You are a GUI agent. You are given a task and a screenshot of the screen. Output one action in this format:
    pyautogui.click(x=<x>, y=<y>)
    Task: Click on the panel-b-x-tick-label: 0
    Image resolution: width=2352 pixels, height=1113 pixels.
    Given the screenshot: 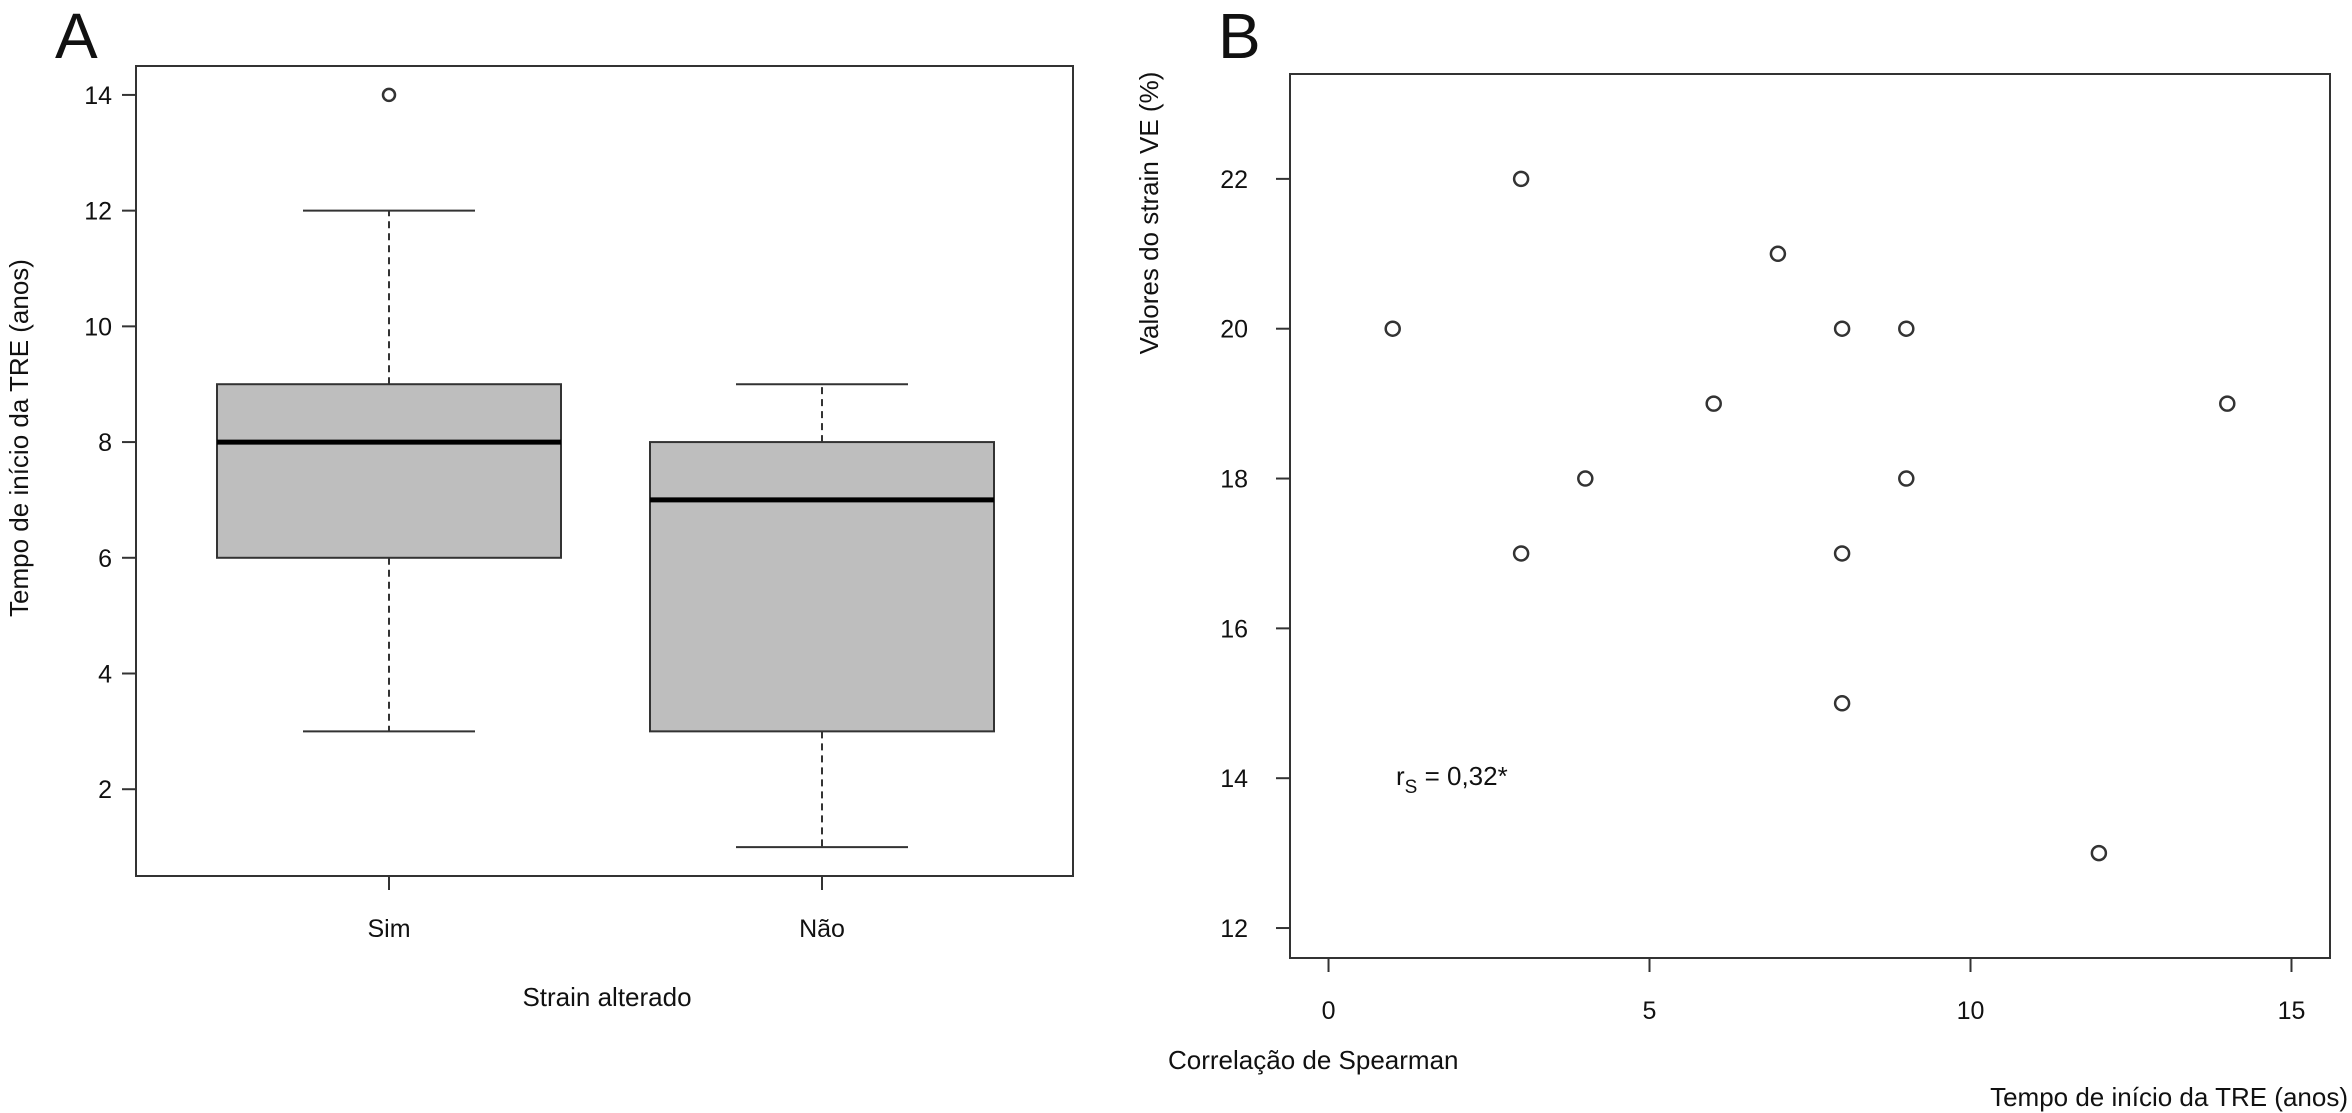 What is the action you would take?
    pyautogui.click(x=1329, y=1011)
    